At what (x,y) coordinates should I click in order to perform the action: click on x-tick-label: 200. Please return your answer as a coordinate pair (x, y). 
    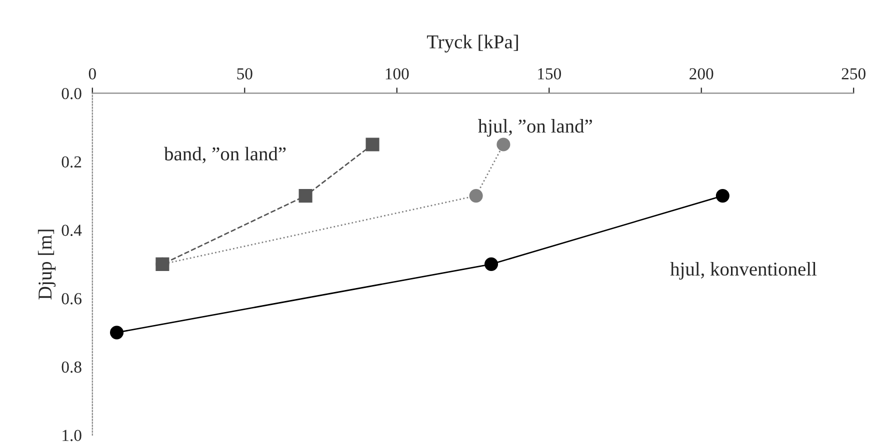
    Looking at the image, I should click on (702, 74).